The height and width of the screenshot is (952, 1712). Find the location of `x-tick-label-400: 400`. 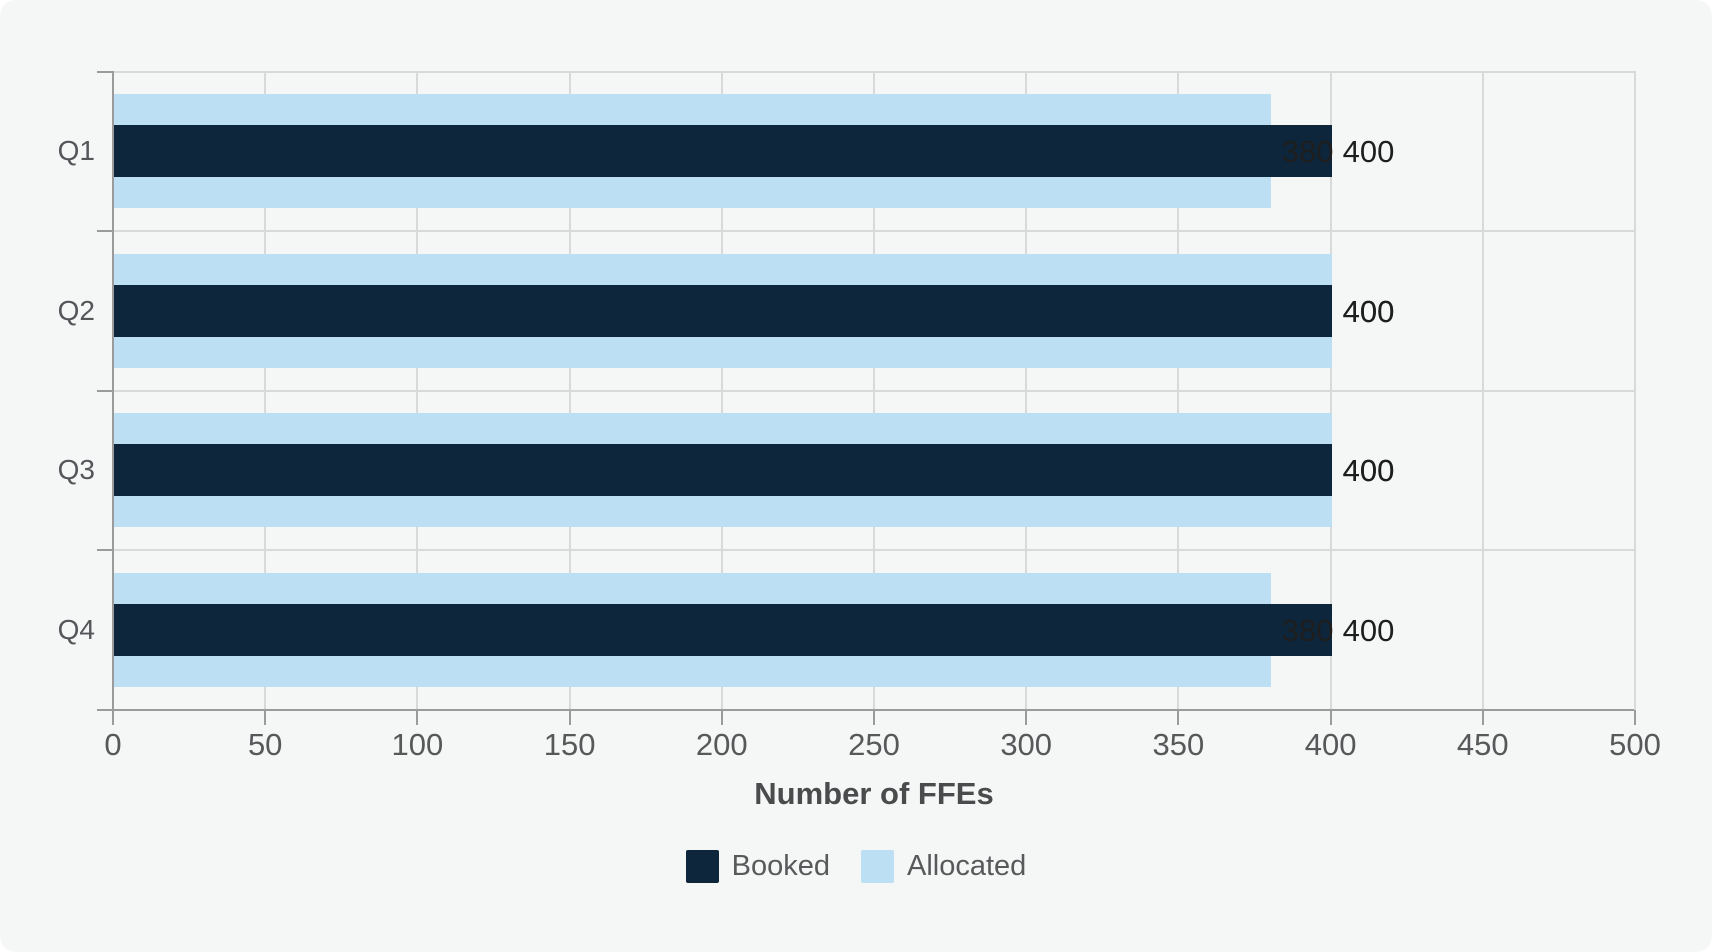

x-tick-label-400: 400 is located at coordinates (1330, 744).